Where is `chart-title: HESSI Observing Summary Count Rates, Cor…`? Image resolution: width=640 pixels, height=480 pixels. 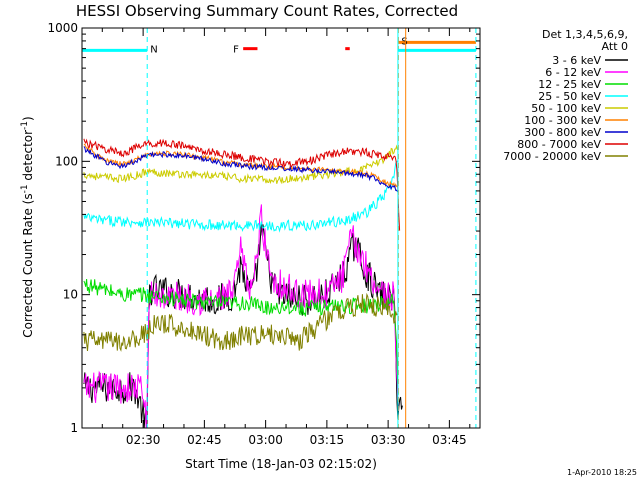
chart-title: HESSI Observing Summary Count Rates, Cor… is located at coordinates (267, 11).